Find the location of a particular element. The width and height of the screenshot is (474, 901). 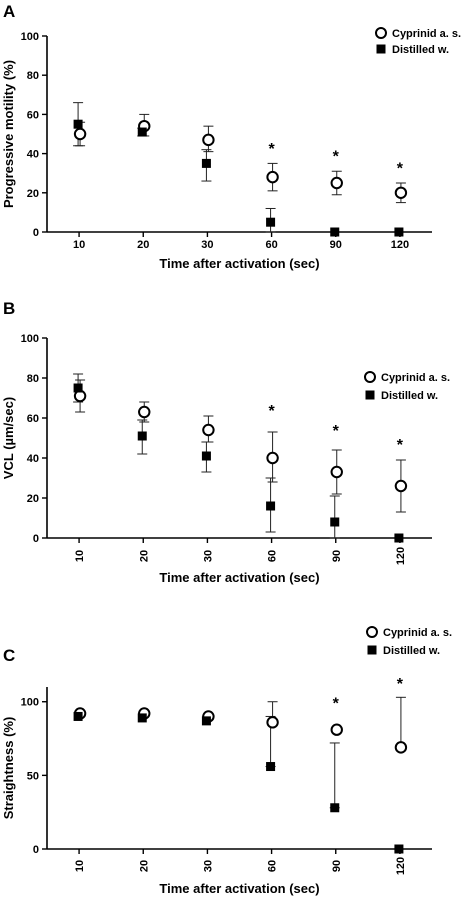

y-axis-title: VCL (µm/sec) is located at coordinates (8, 438).